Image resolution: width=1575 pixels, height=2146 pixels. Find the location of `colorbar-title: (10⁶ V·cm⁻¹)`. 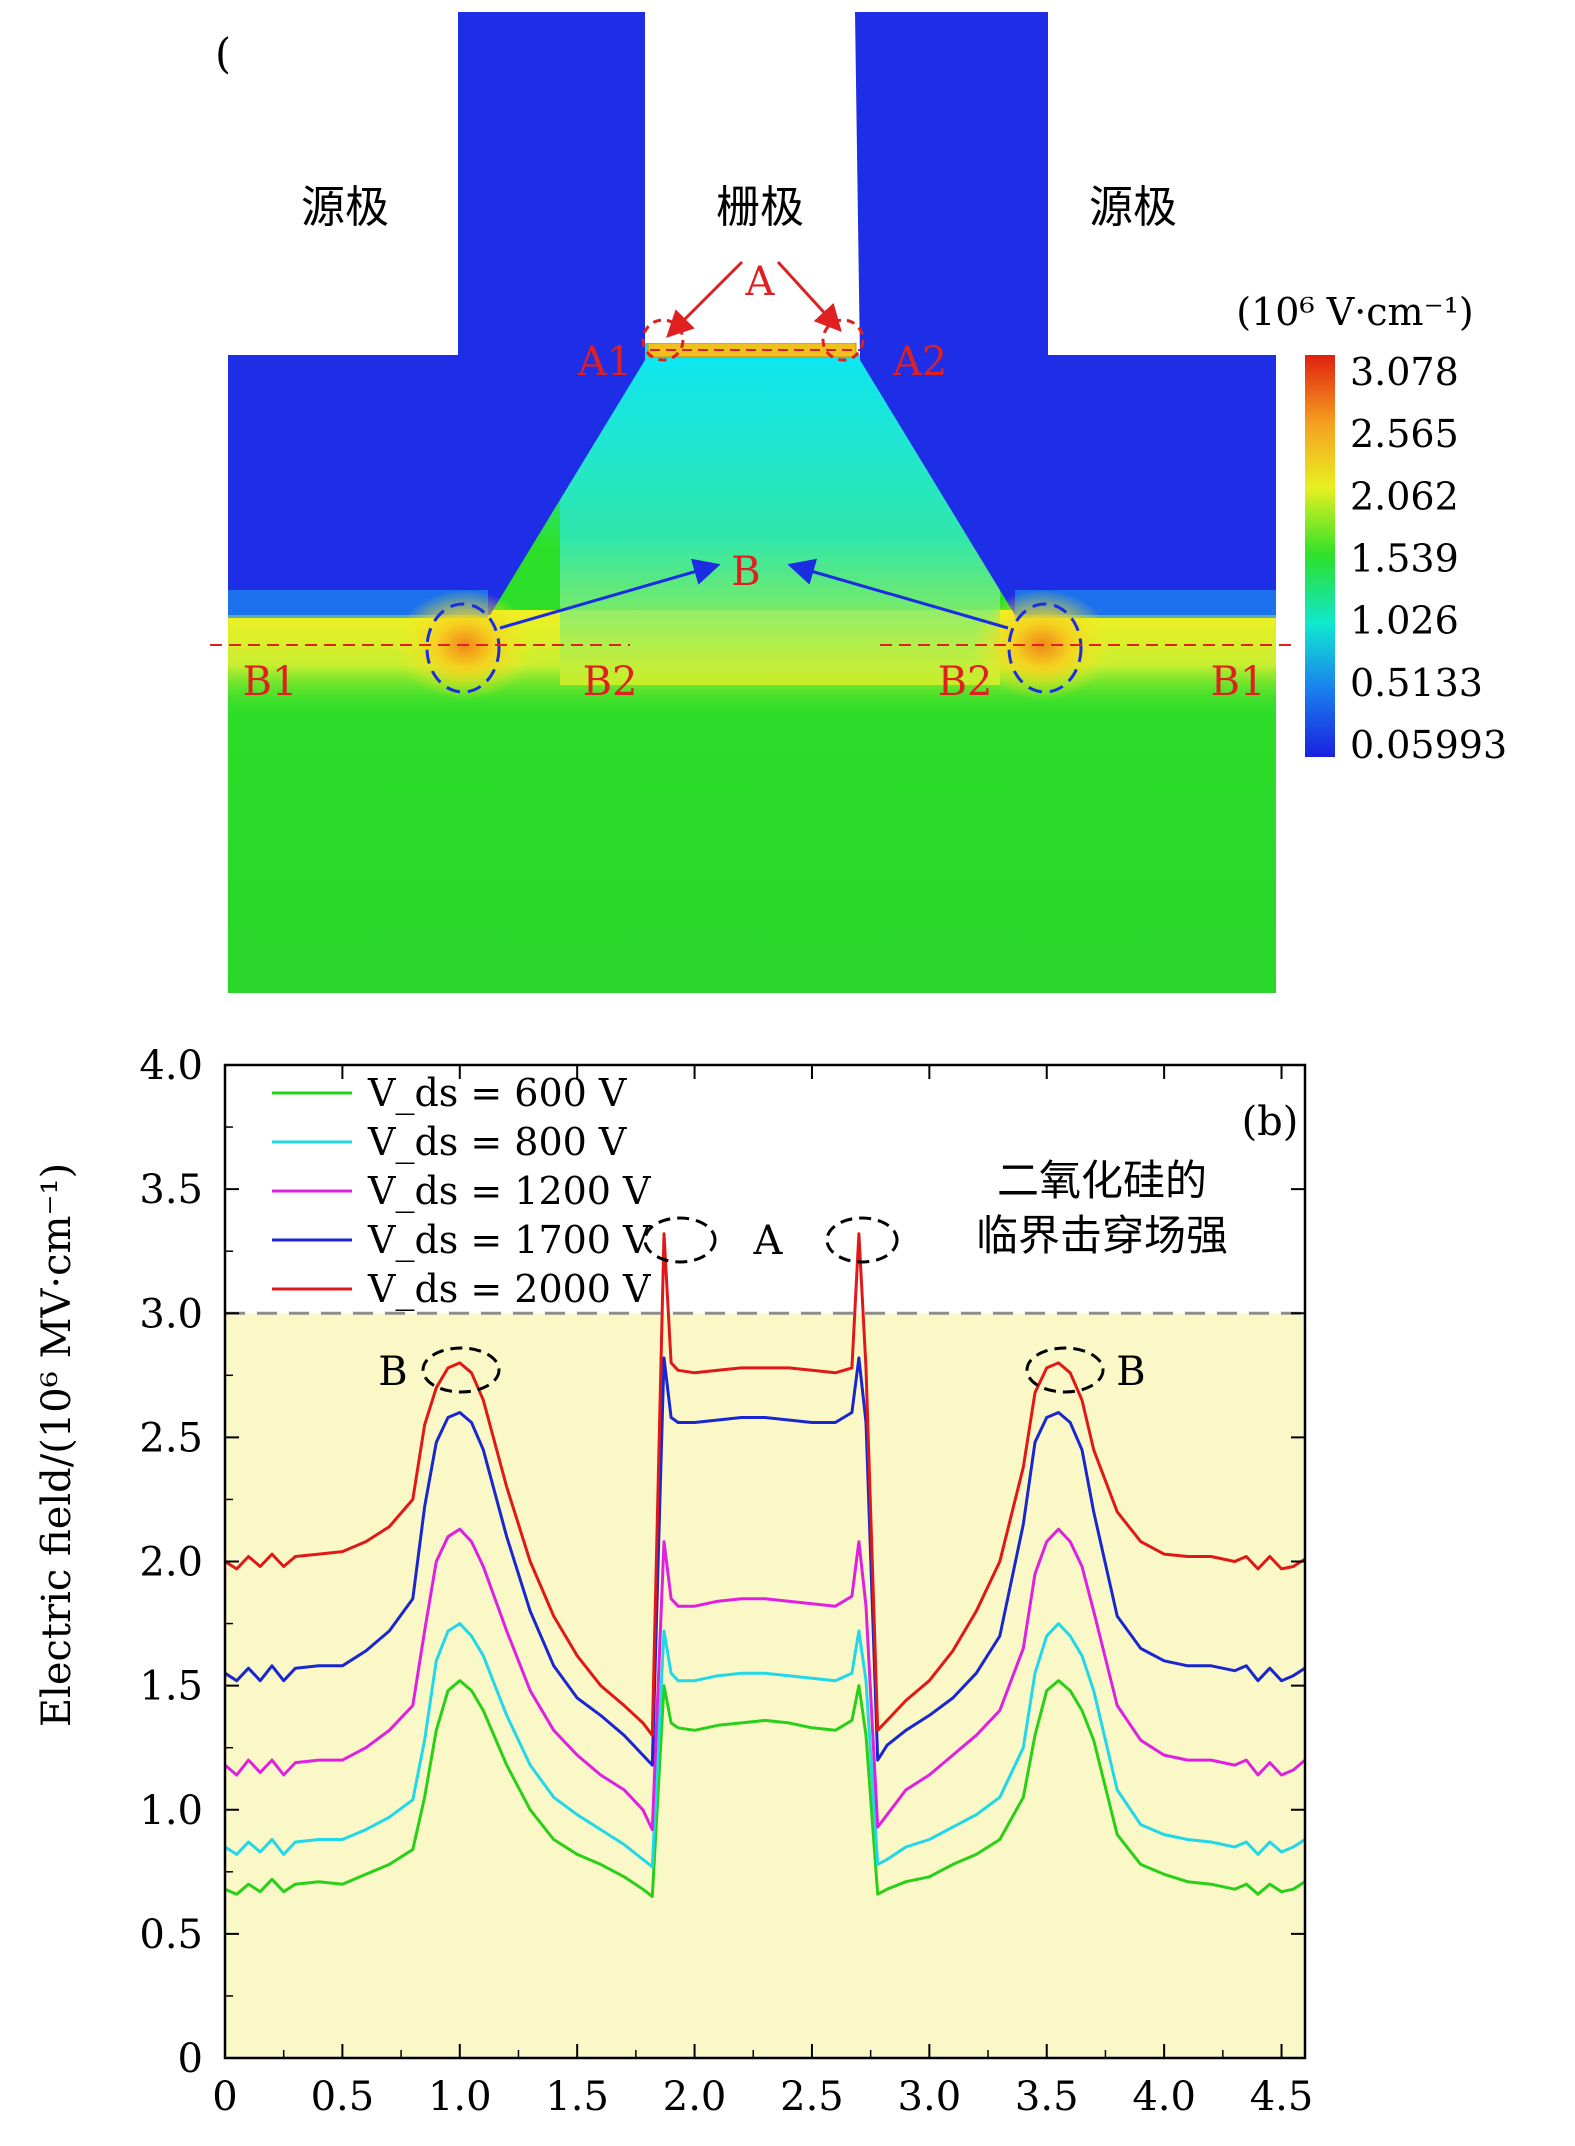

colorbar-title: (10⁶ V·cm⁻¹) is located at coordinates (1354, 312).